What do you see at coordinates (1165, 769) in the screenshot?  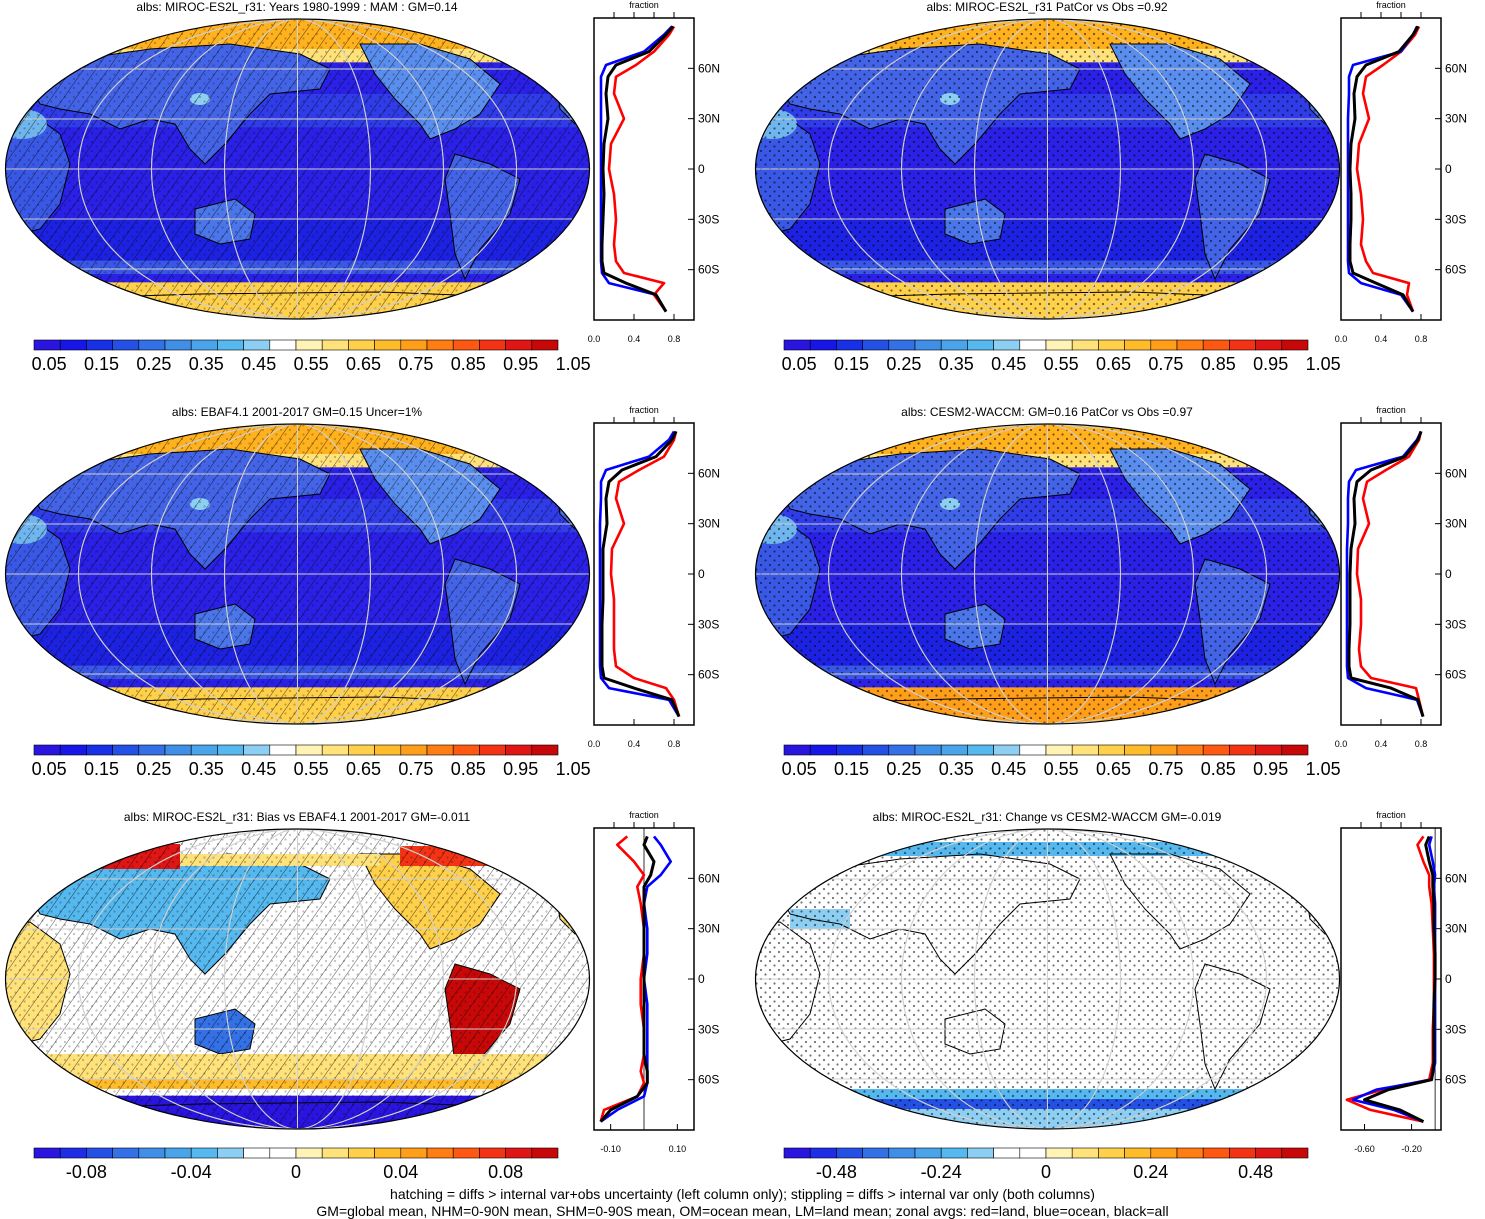 I see `colorbar-label: 0.75` at bounding box center [1165, 769].